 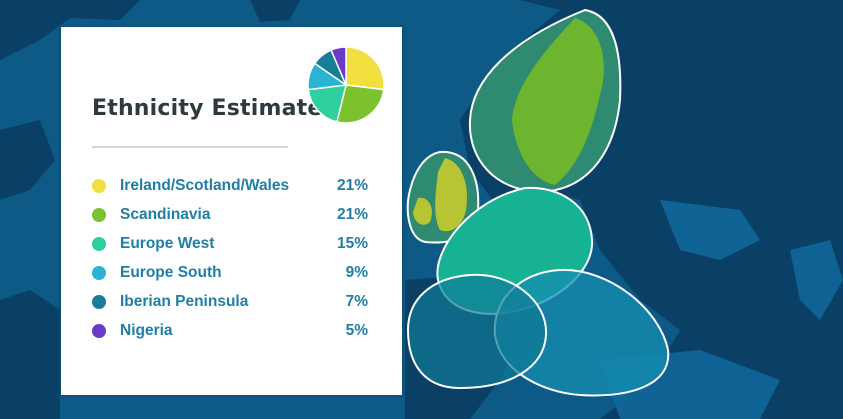 What do you see at coordinates (167, 243) in the screenshot?
I see `ethnicity-name: Europe West` at bounding box center [167, 243].